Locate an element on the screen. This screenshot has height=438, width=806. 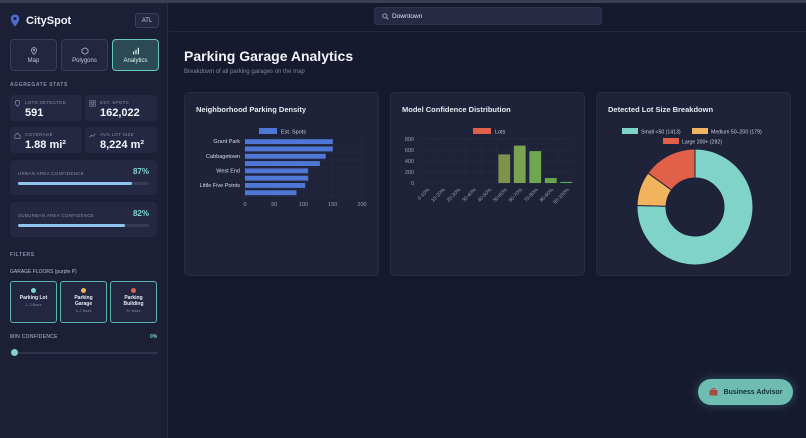
min-confidence-slider is located at coordinates (86, 353).